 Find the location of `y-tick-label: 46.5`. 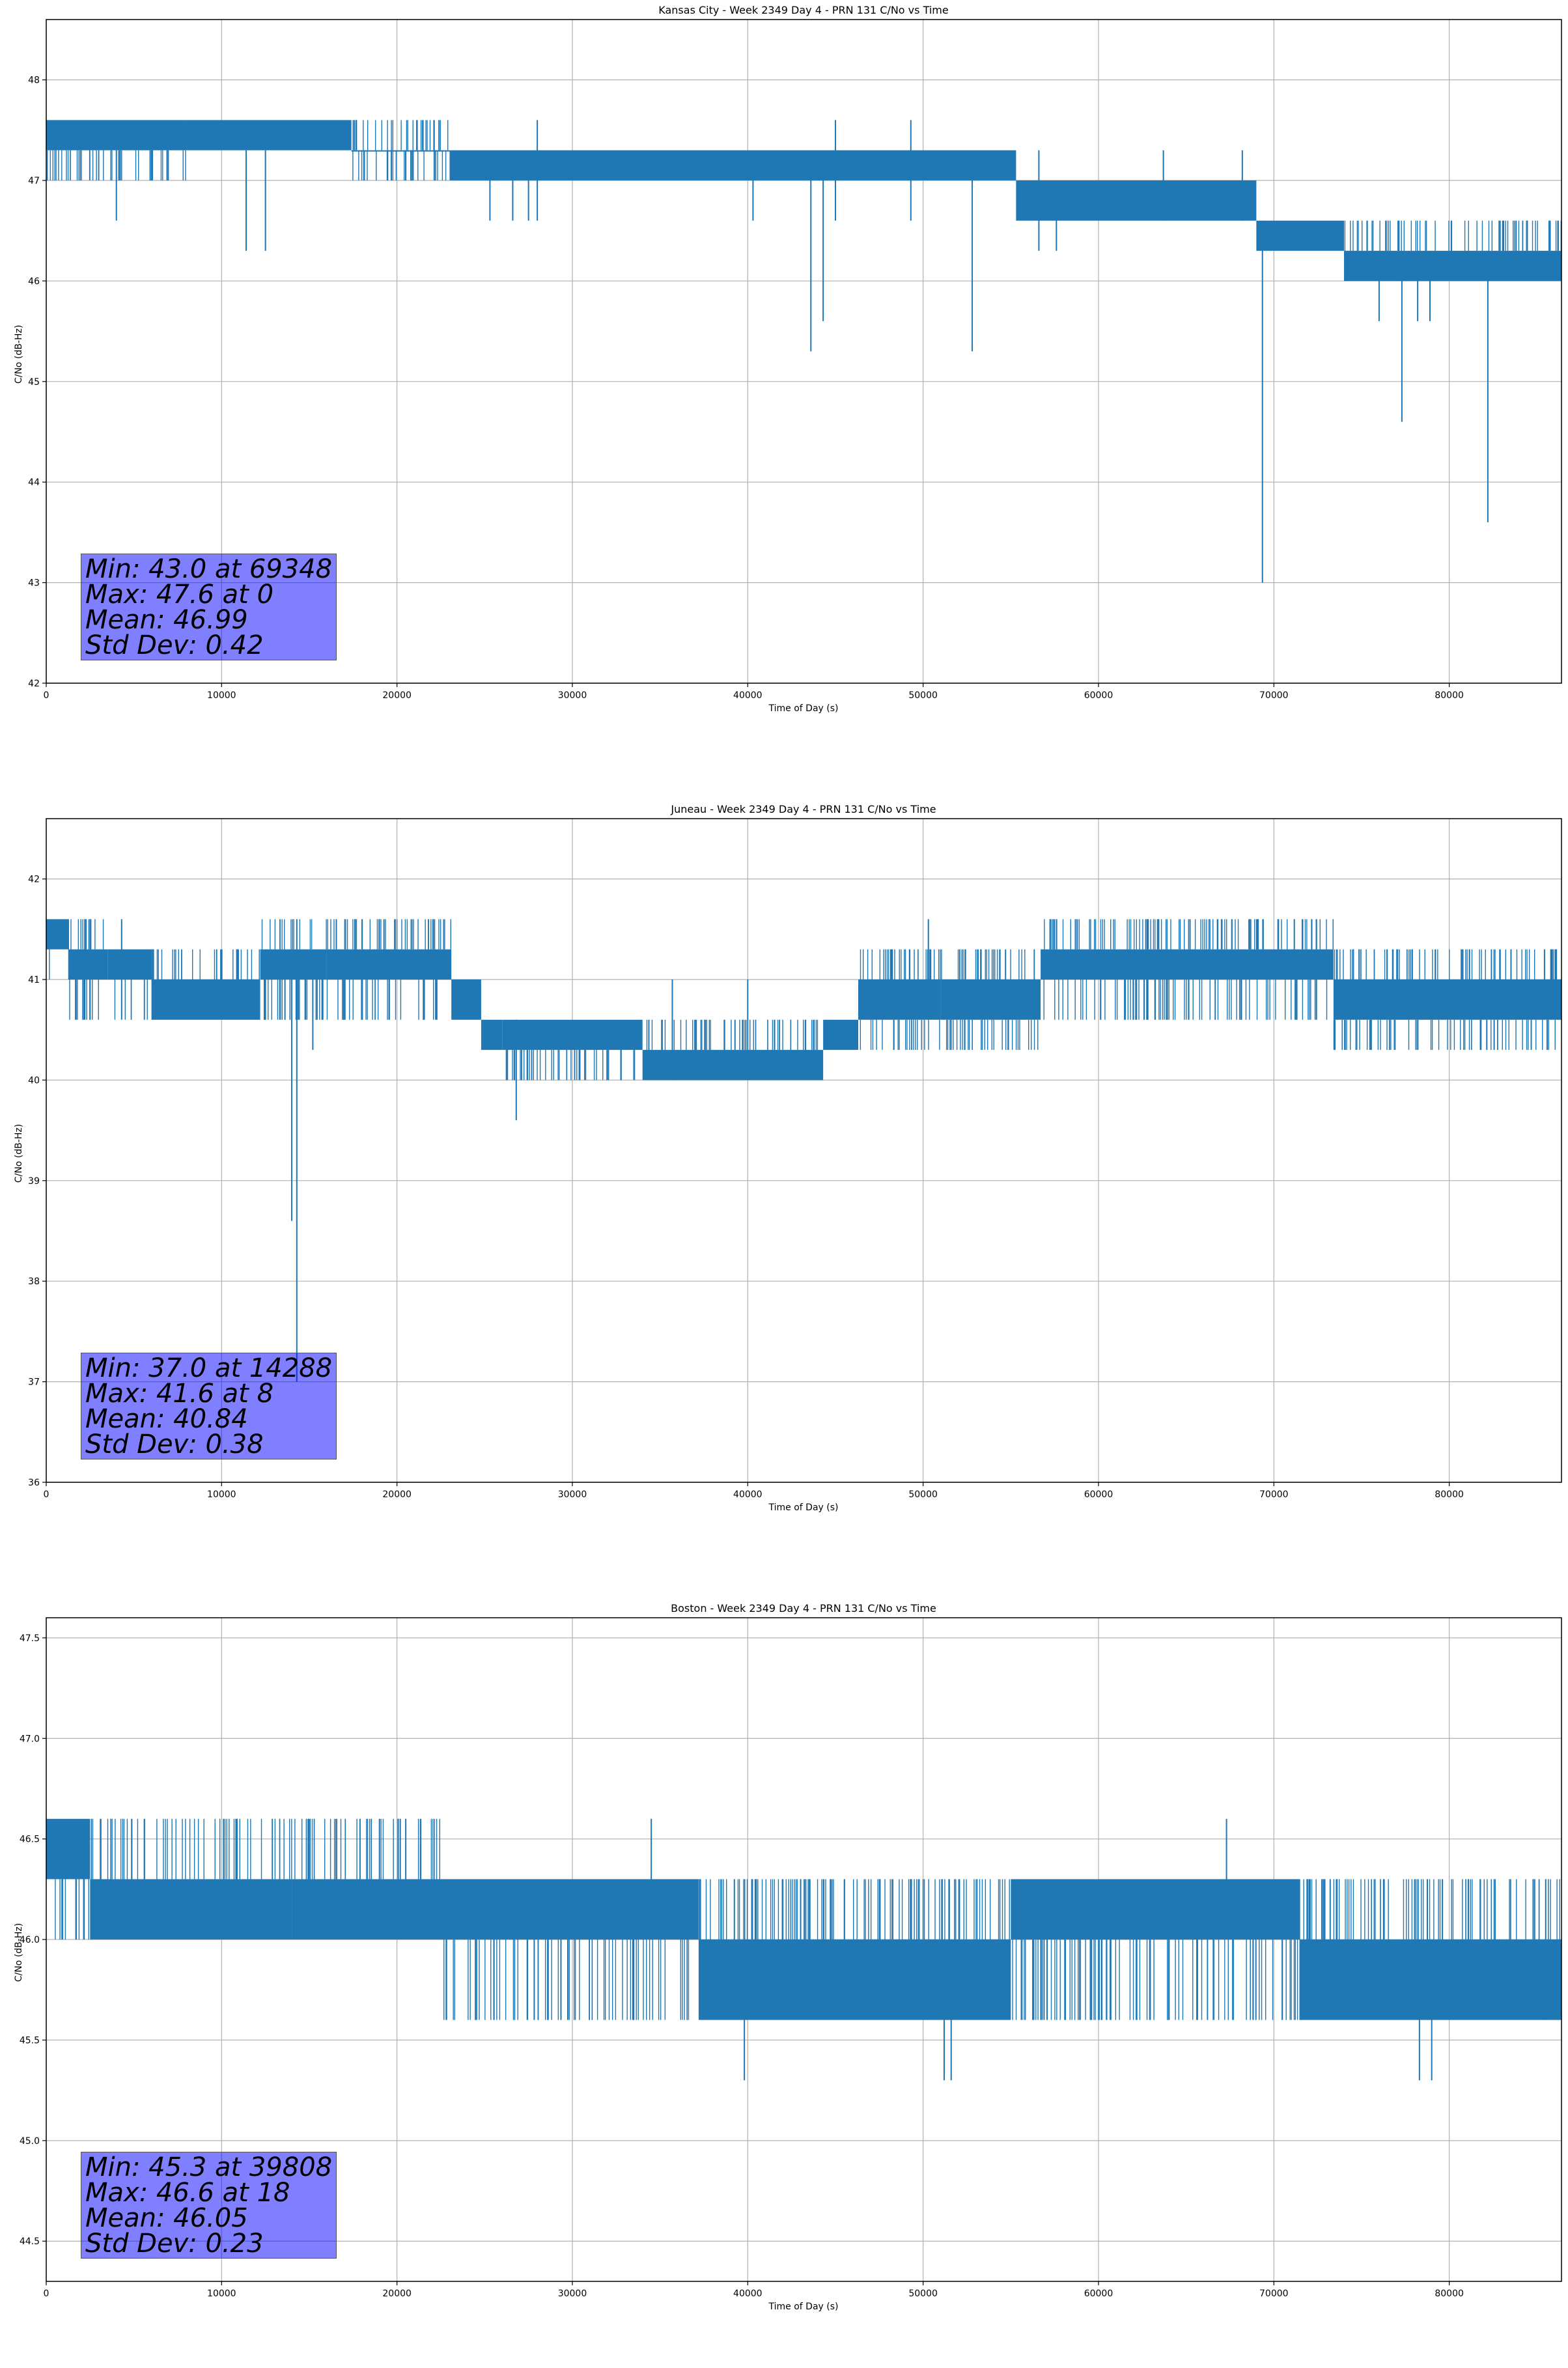

y-tick-label: 46.5 is located at coordinates (30, 1840).